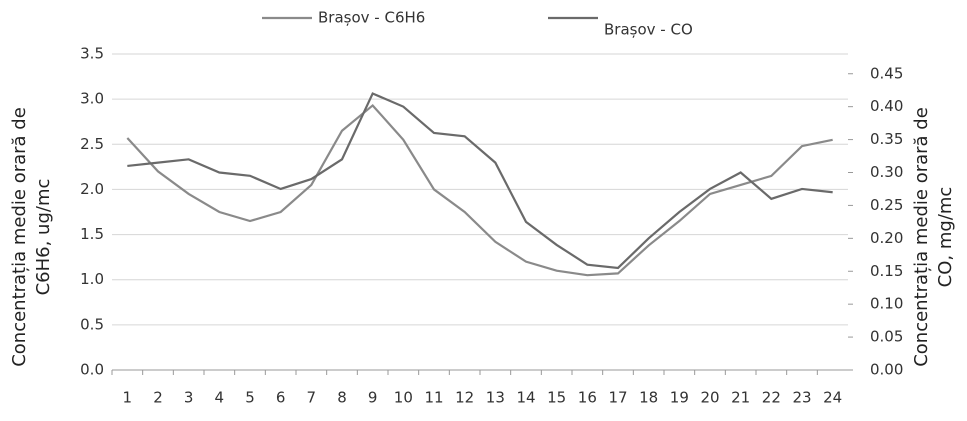 This screenshot has width=967, height=421. Describe the element at coordinates (403, 398) in the screenshot. I see `x-tick-label: 10` at that location.